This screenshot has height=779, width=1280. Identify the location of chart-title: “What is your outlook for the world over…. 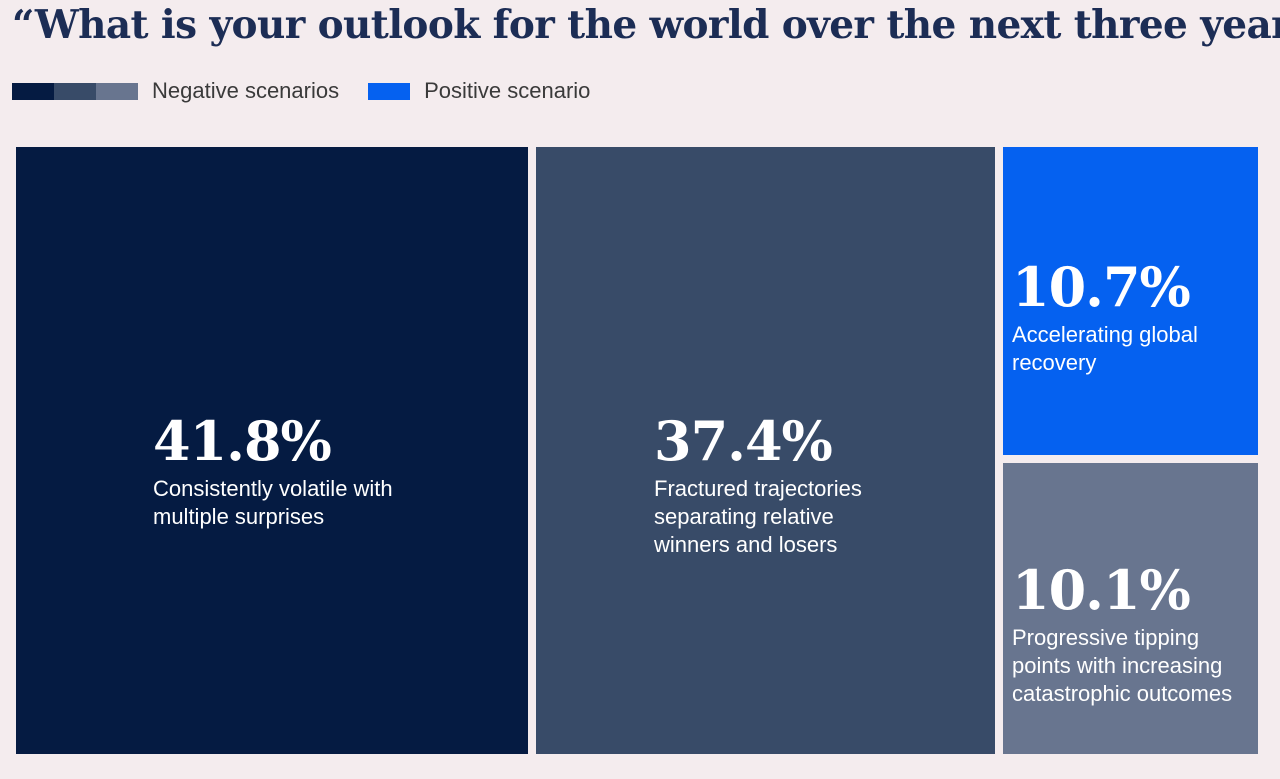
(646, 25).